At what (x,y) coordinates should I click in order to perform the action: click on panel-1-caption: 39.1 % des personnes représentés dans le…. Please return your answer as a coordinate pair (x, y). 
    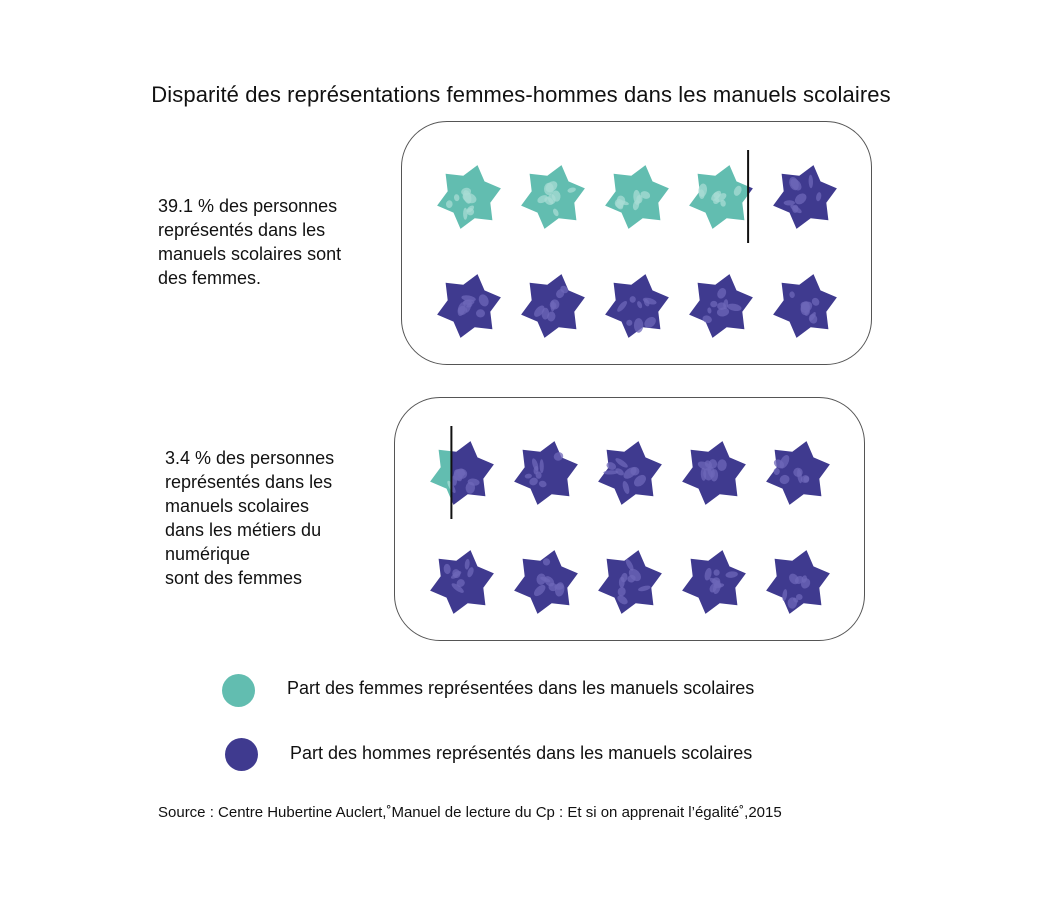
    Looking at the image, I should click on (250, 242).